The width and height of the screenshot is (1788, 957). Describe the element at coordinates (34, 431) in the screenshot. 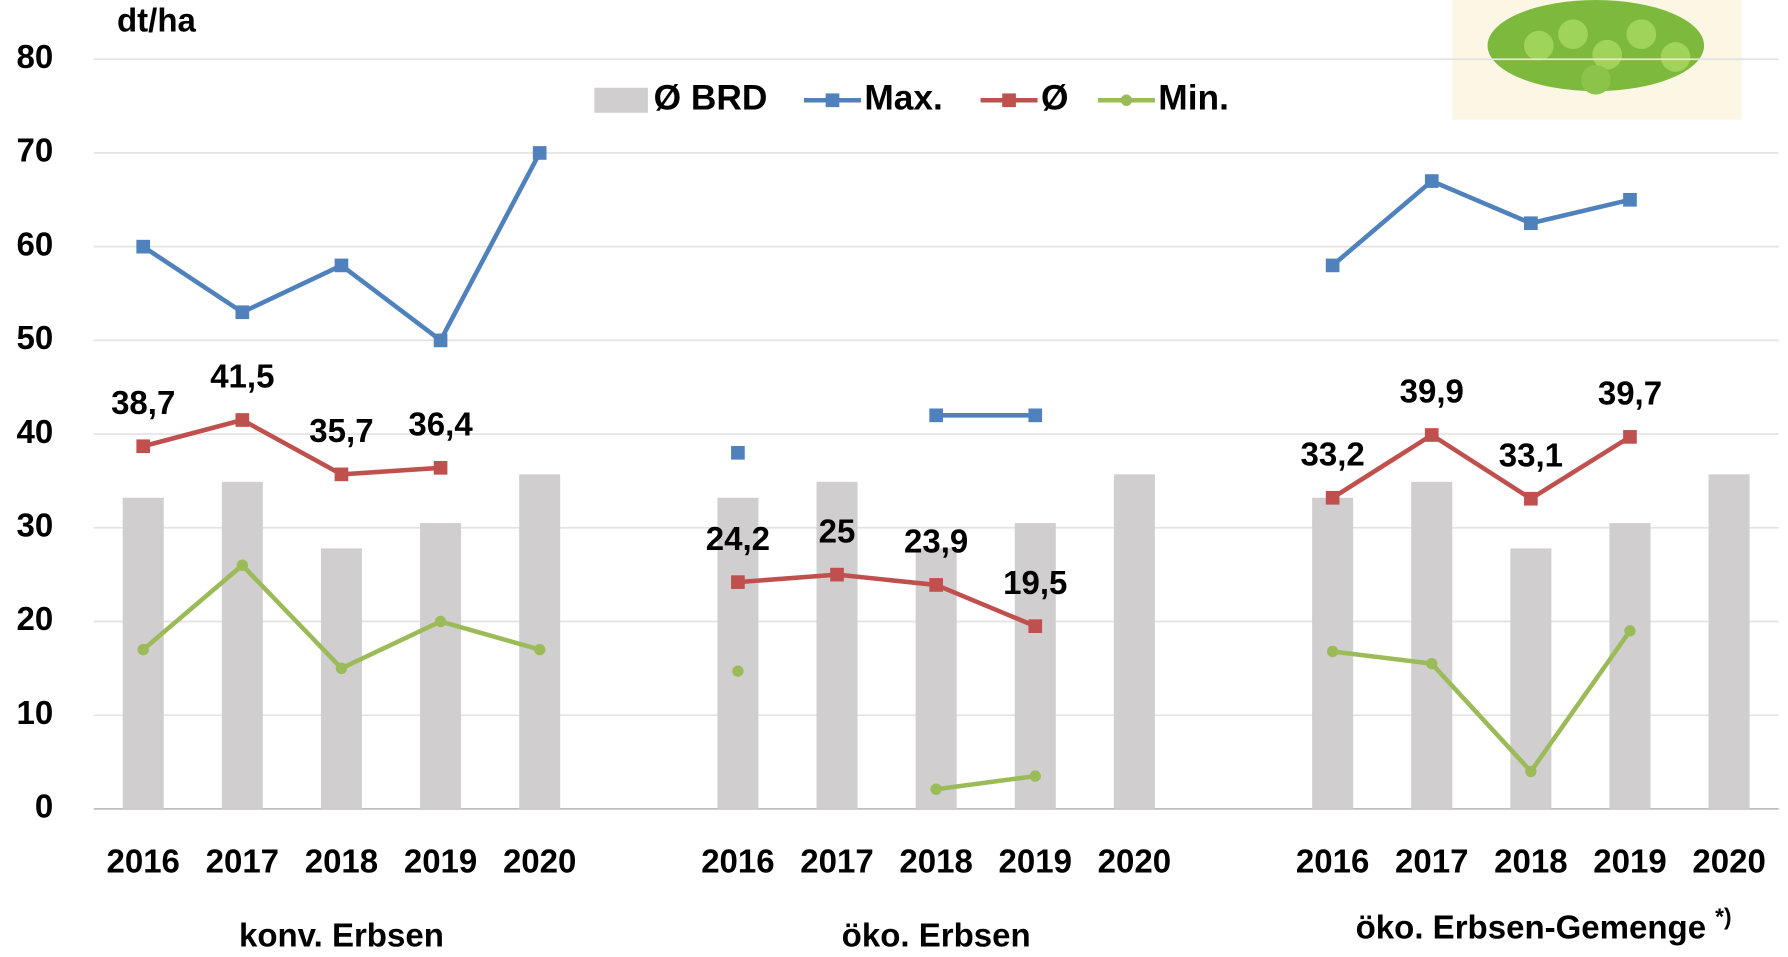

I see `y-tick-label: 40` at that location.